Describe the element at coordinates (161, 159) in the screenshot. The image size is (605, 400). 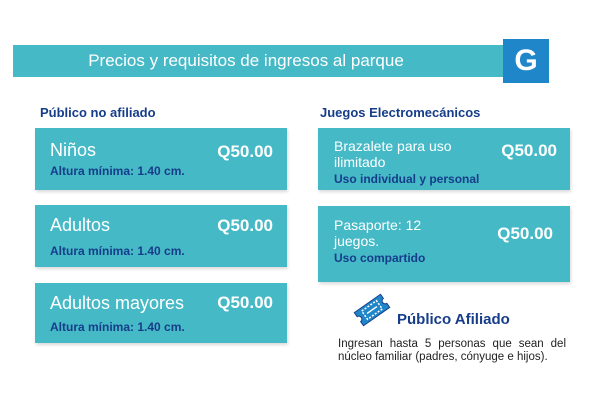
I see `price-card-ninos: Niños Q50.00 Altura mínima: 1.40 cm.` at that location.